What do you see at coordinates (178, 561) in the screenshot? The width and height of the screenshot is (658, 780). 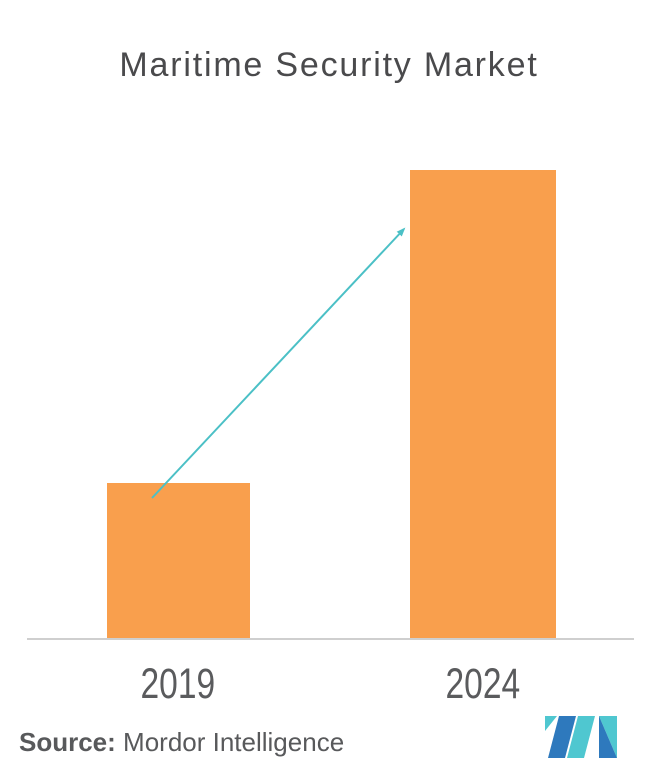 I see `bar-2019` at bounding box center [178, 561].